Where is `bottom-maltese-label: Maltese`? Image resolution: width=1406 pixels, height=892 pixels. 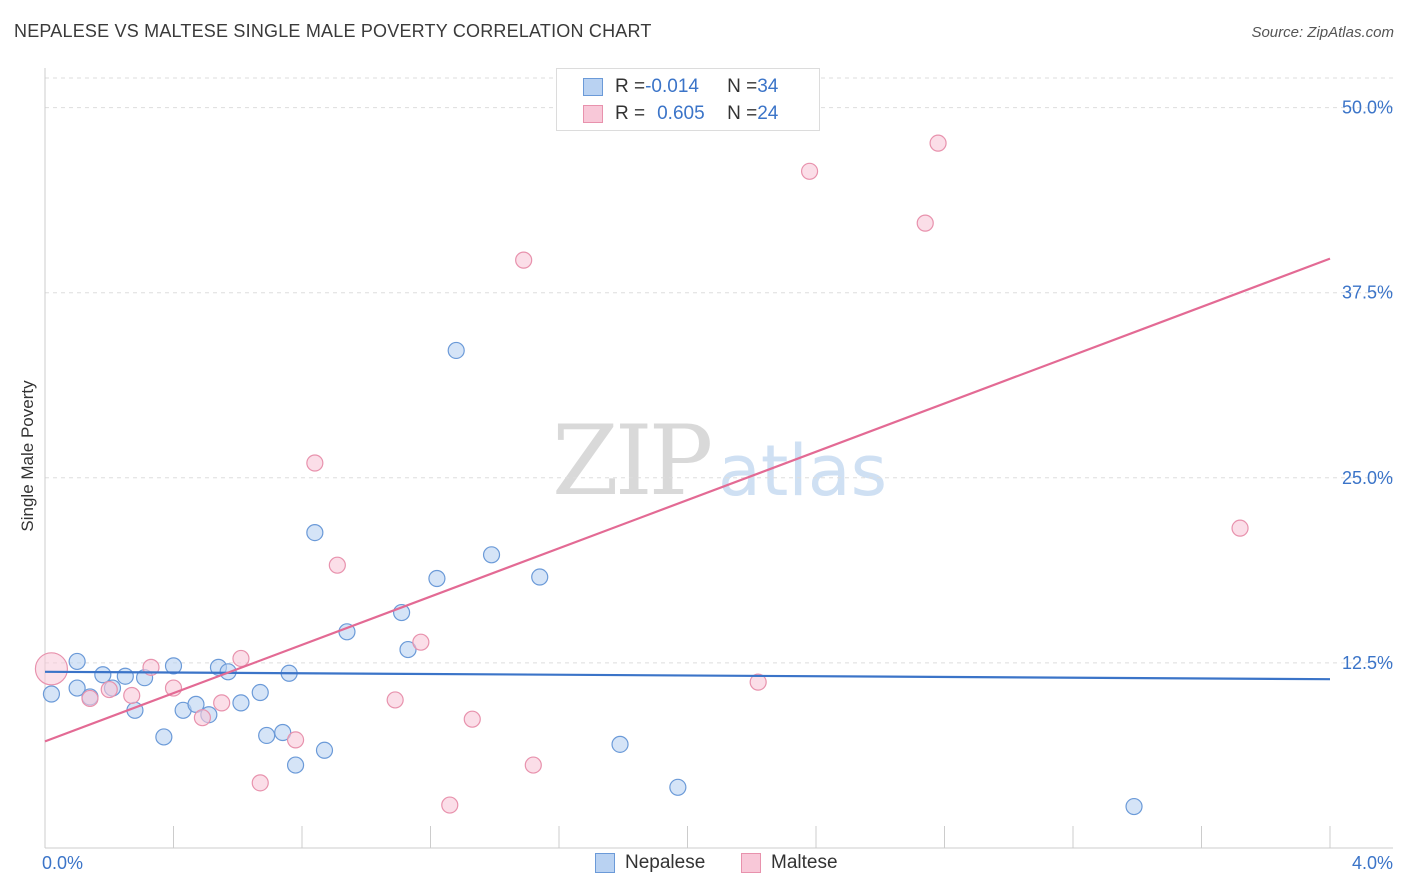
bottom-maltese-label: Maltese is located at coordinates (804, 862).